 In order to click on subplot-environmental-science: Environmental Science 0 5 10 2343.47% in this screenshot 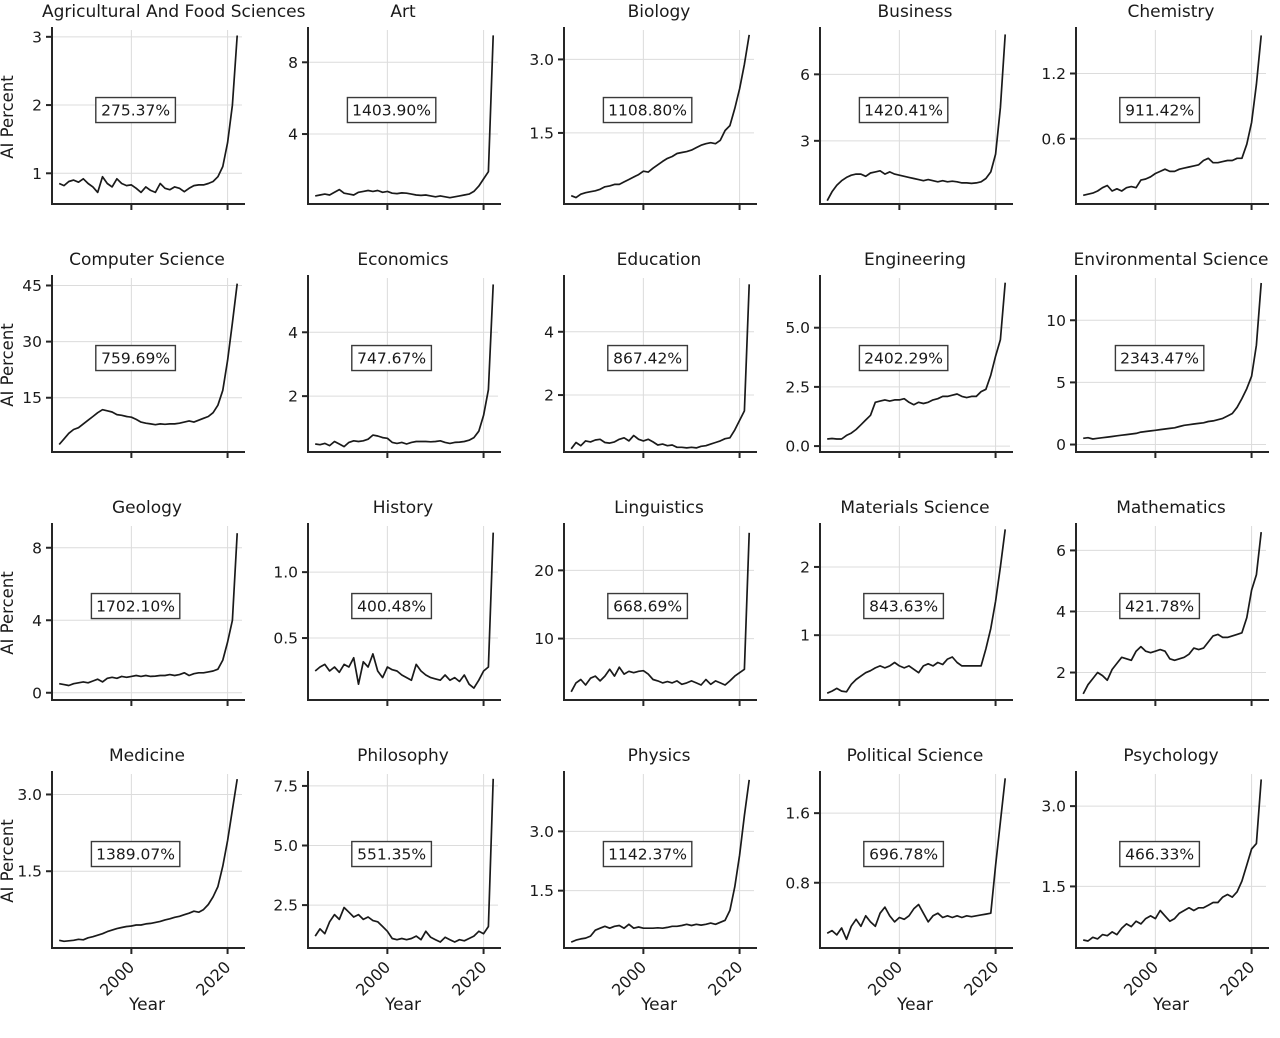, I will do `click(1152, 372)`.